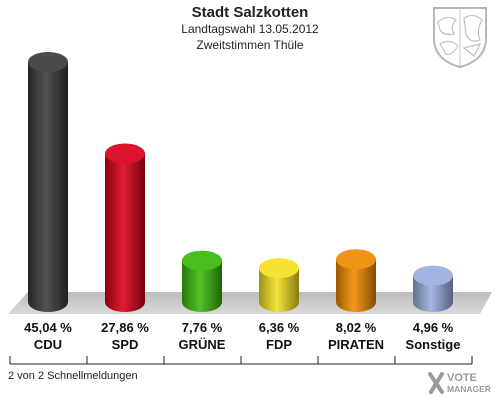 This screenshot has height=400, width=500. I want to click on value-label: 4,96 %, so click(433, 327).